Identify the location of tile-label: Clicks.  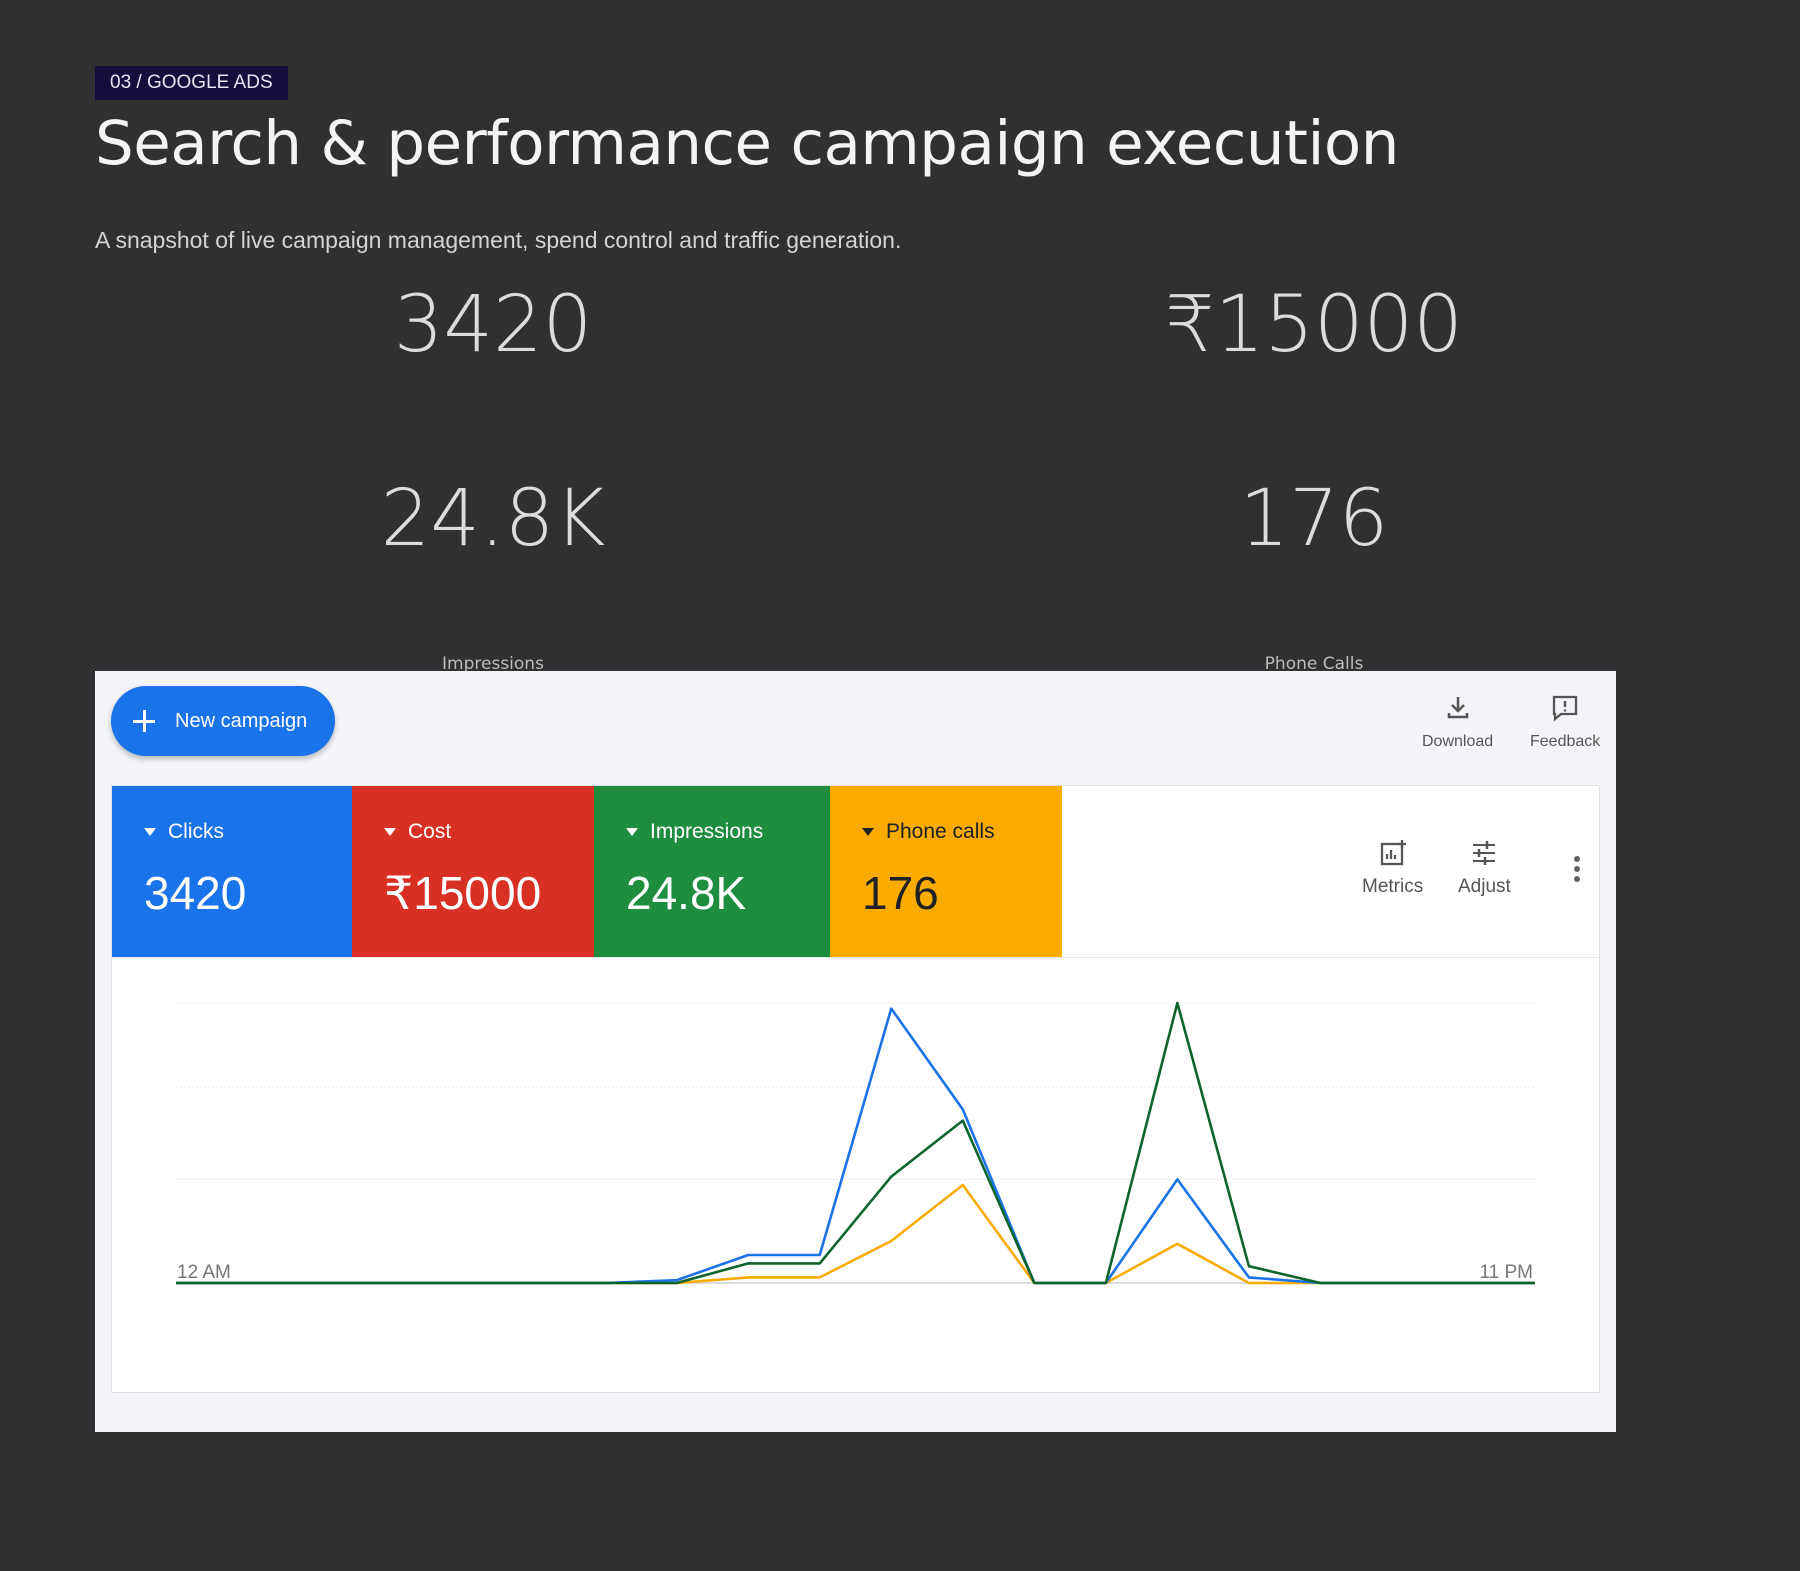
(196, 831).